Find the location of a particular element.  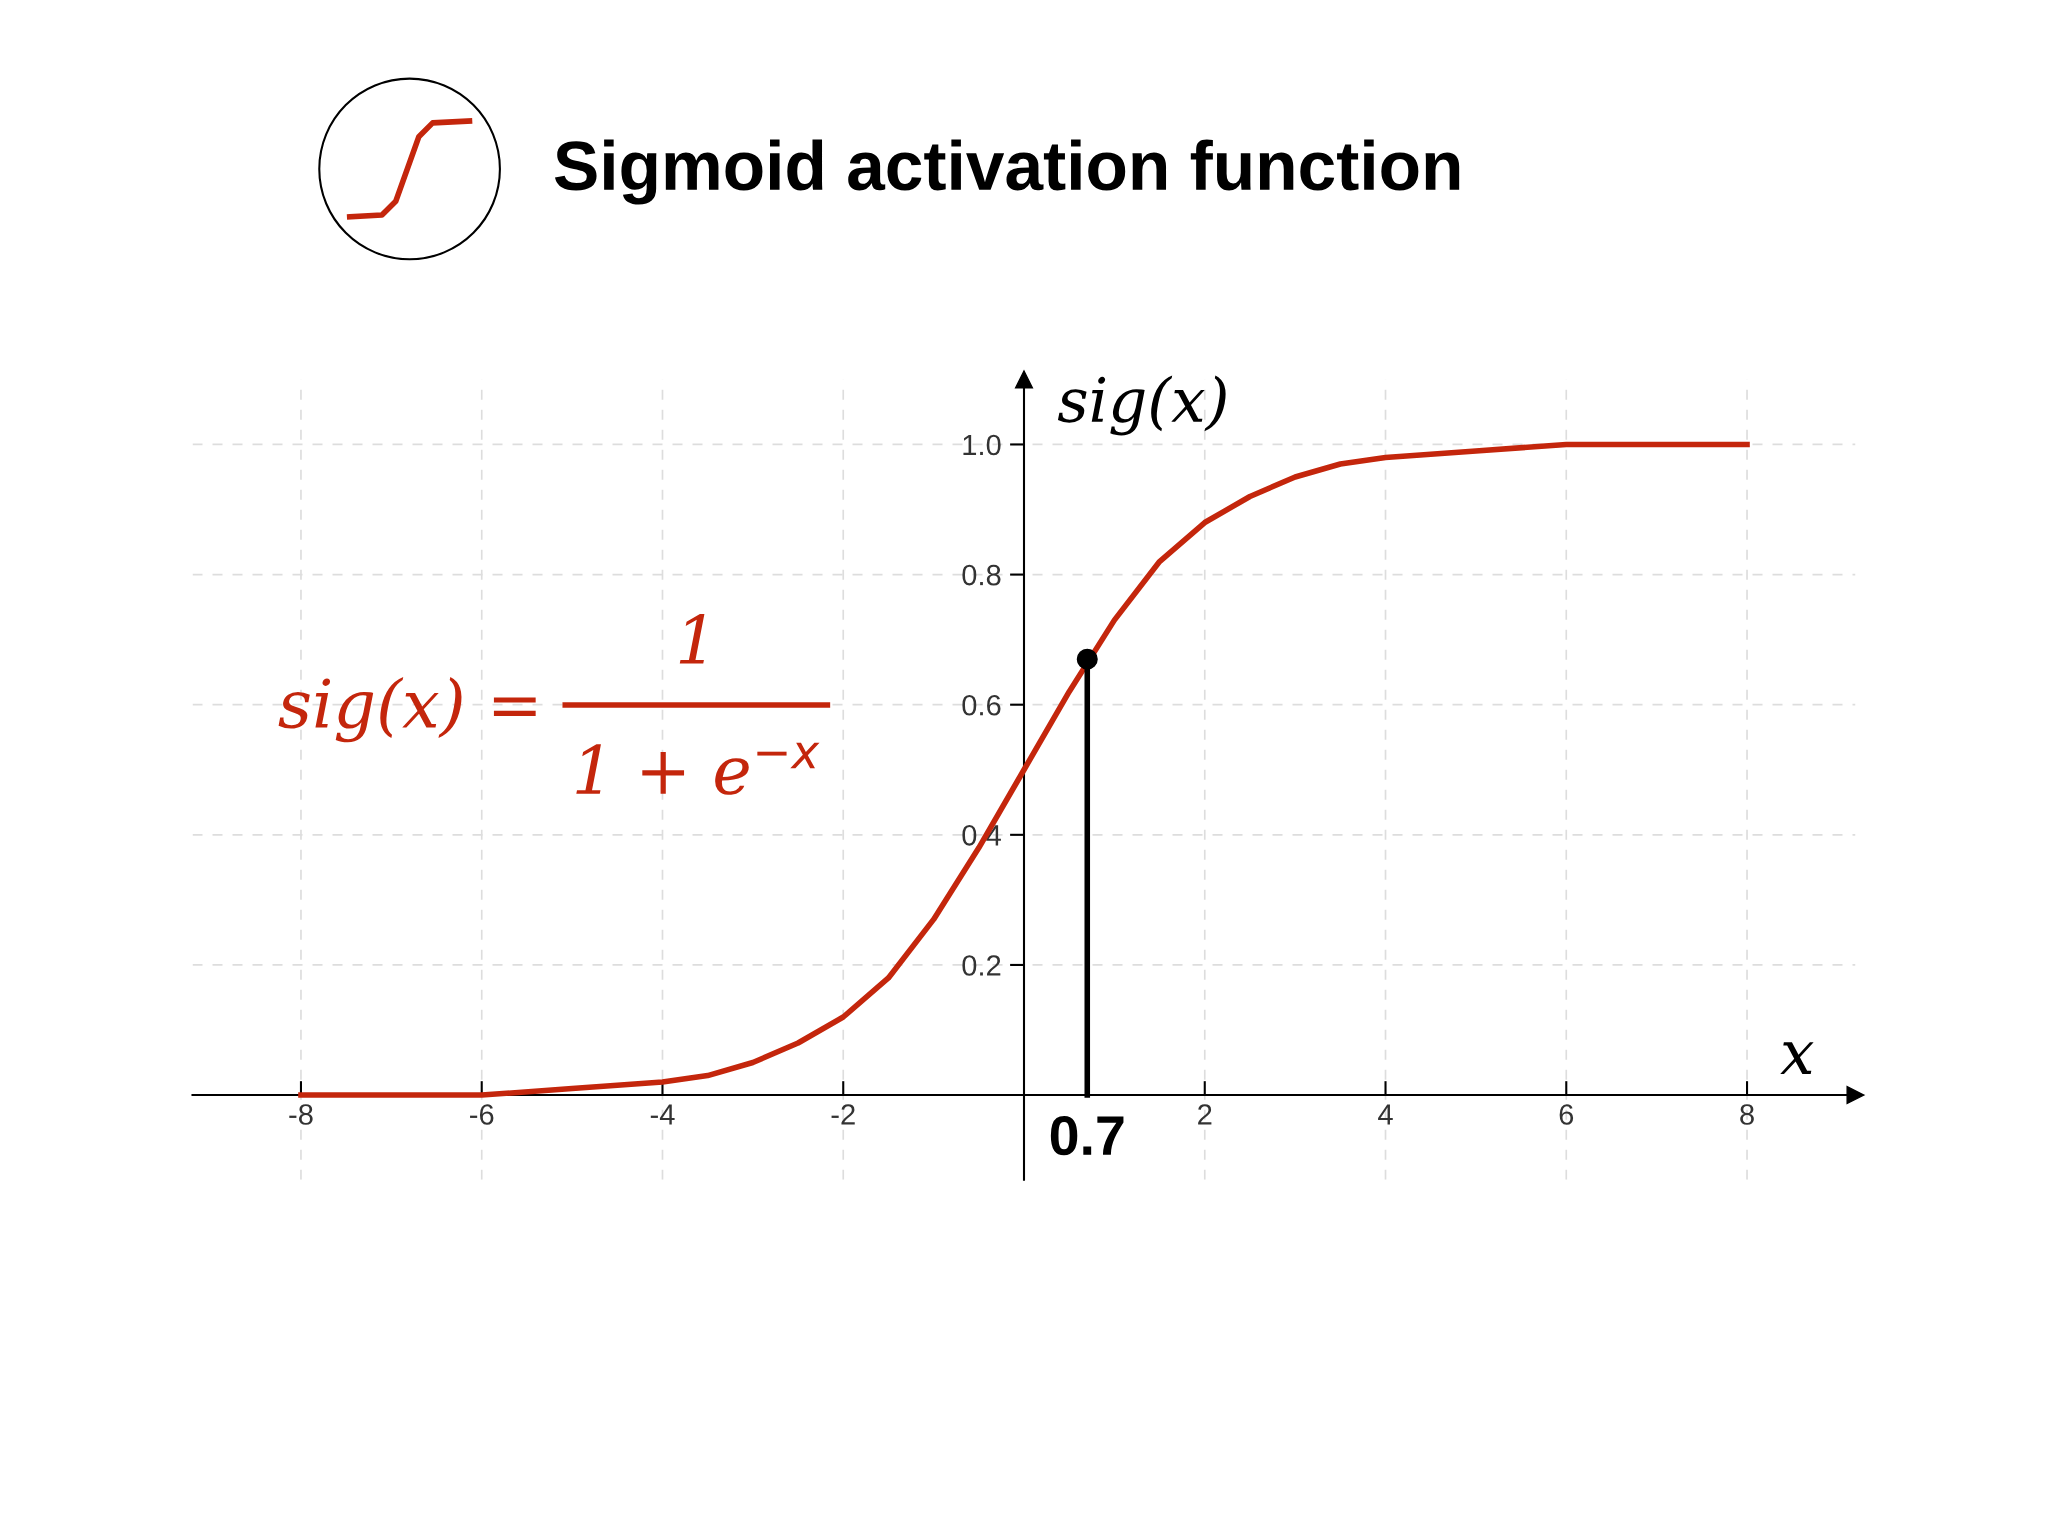

x-tick-label: 2 is located at coordinates (1205, 1114).